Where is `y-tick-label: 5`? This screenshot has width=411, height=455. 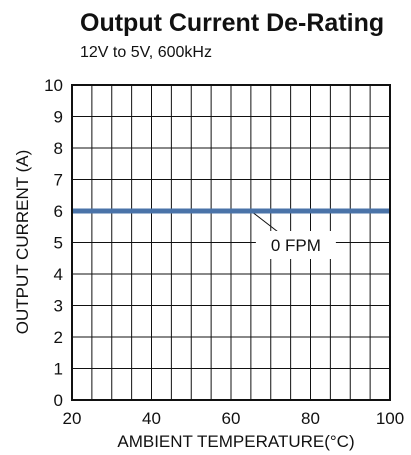 y-tick-label: 5 is located at coordinates (58, 243).